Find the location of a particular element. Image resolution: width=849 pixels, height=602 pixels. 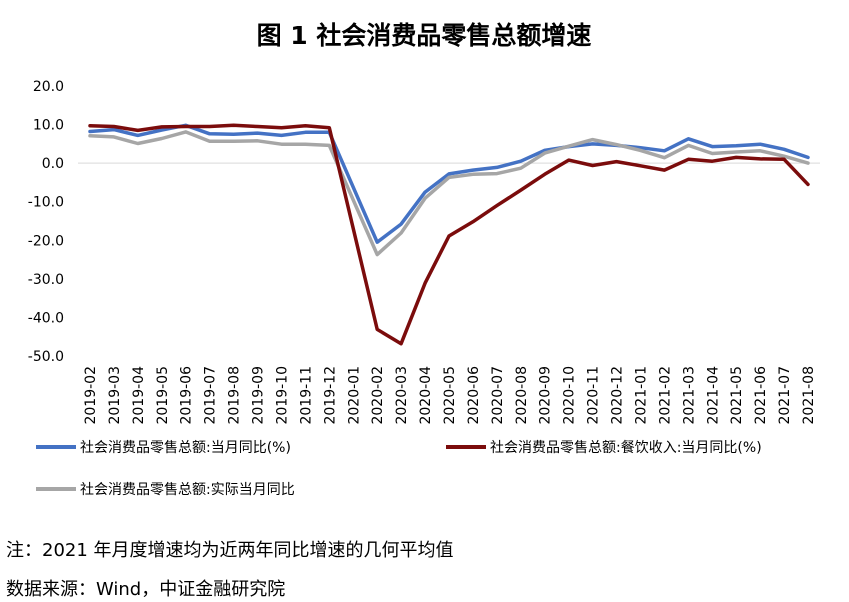

x-tick-label: 2019-07 is located at coordinates (211, 395).